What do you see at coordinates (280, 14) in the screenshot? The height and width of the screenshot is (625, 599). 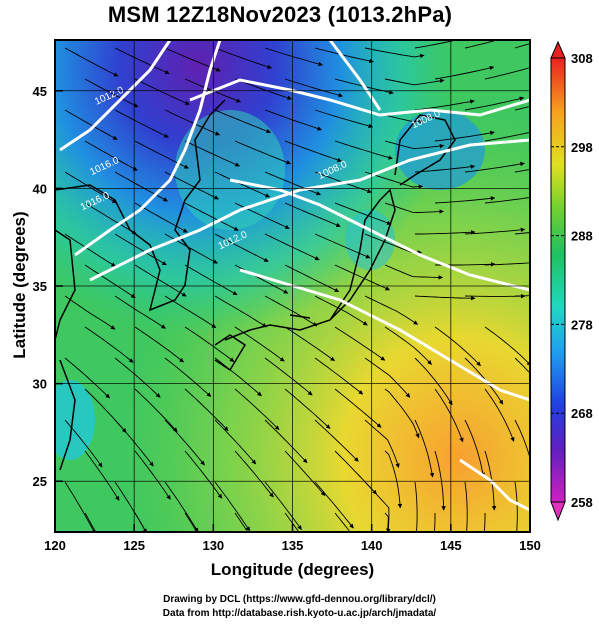 I see `page-title: MSM 12Z18Nov2023 (1013.2hPa)` at bounding box center [280, 14].